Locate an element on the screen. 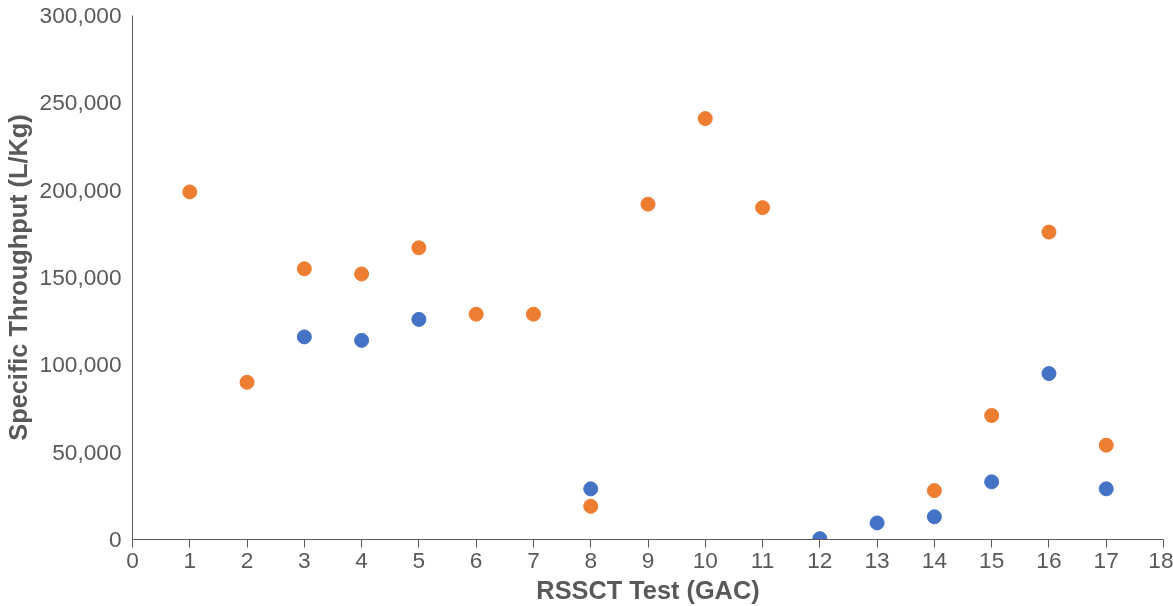 Image resolution: width=1173 pixels, height=606 pixels. y-tick-label: 100,000 is located at coordinates (80, 364).